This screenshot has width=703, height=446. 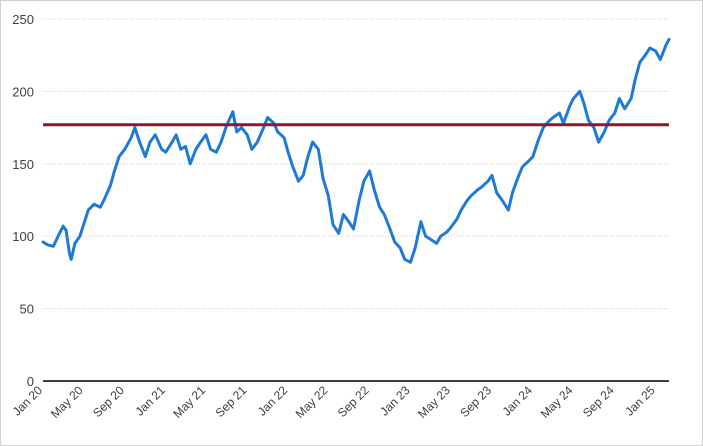 I want to click on x-tick-label: Jan 22, so click(x=273, y=401).